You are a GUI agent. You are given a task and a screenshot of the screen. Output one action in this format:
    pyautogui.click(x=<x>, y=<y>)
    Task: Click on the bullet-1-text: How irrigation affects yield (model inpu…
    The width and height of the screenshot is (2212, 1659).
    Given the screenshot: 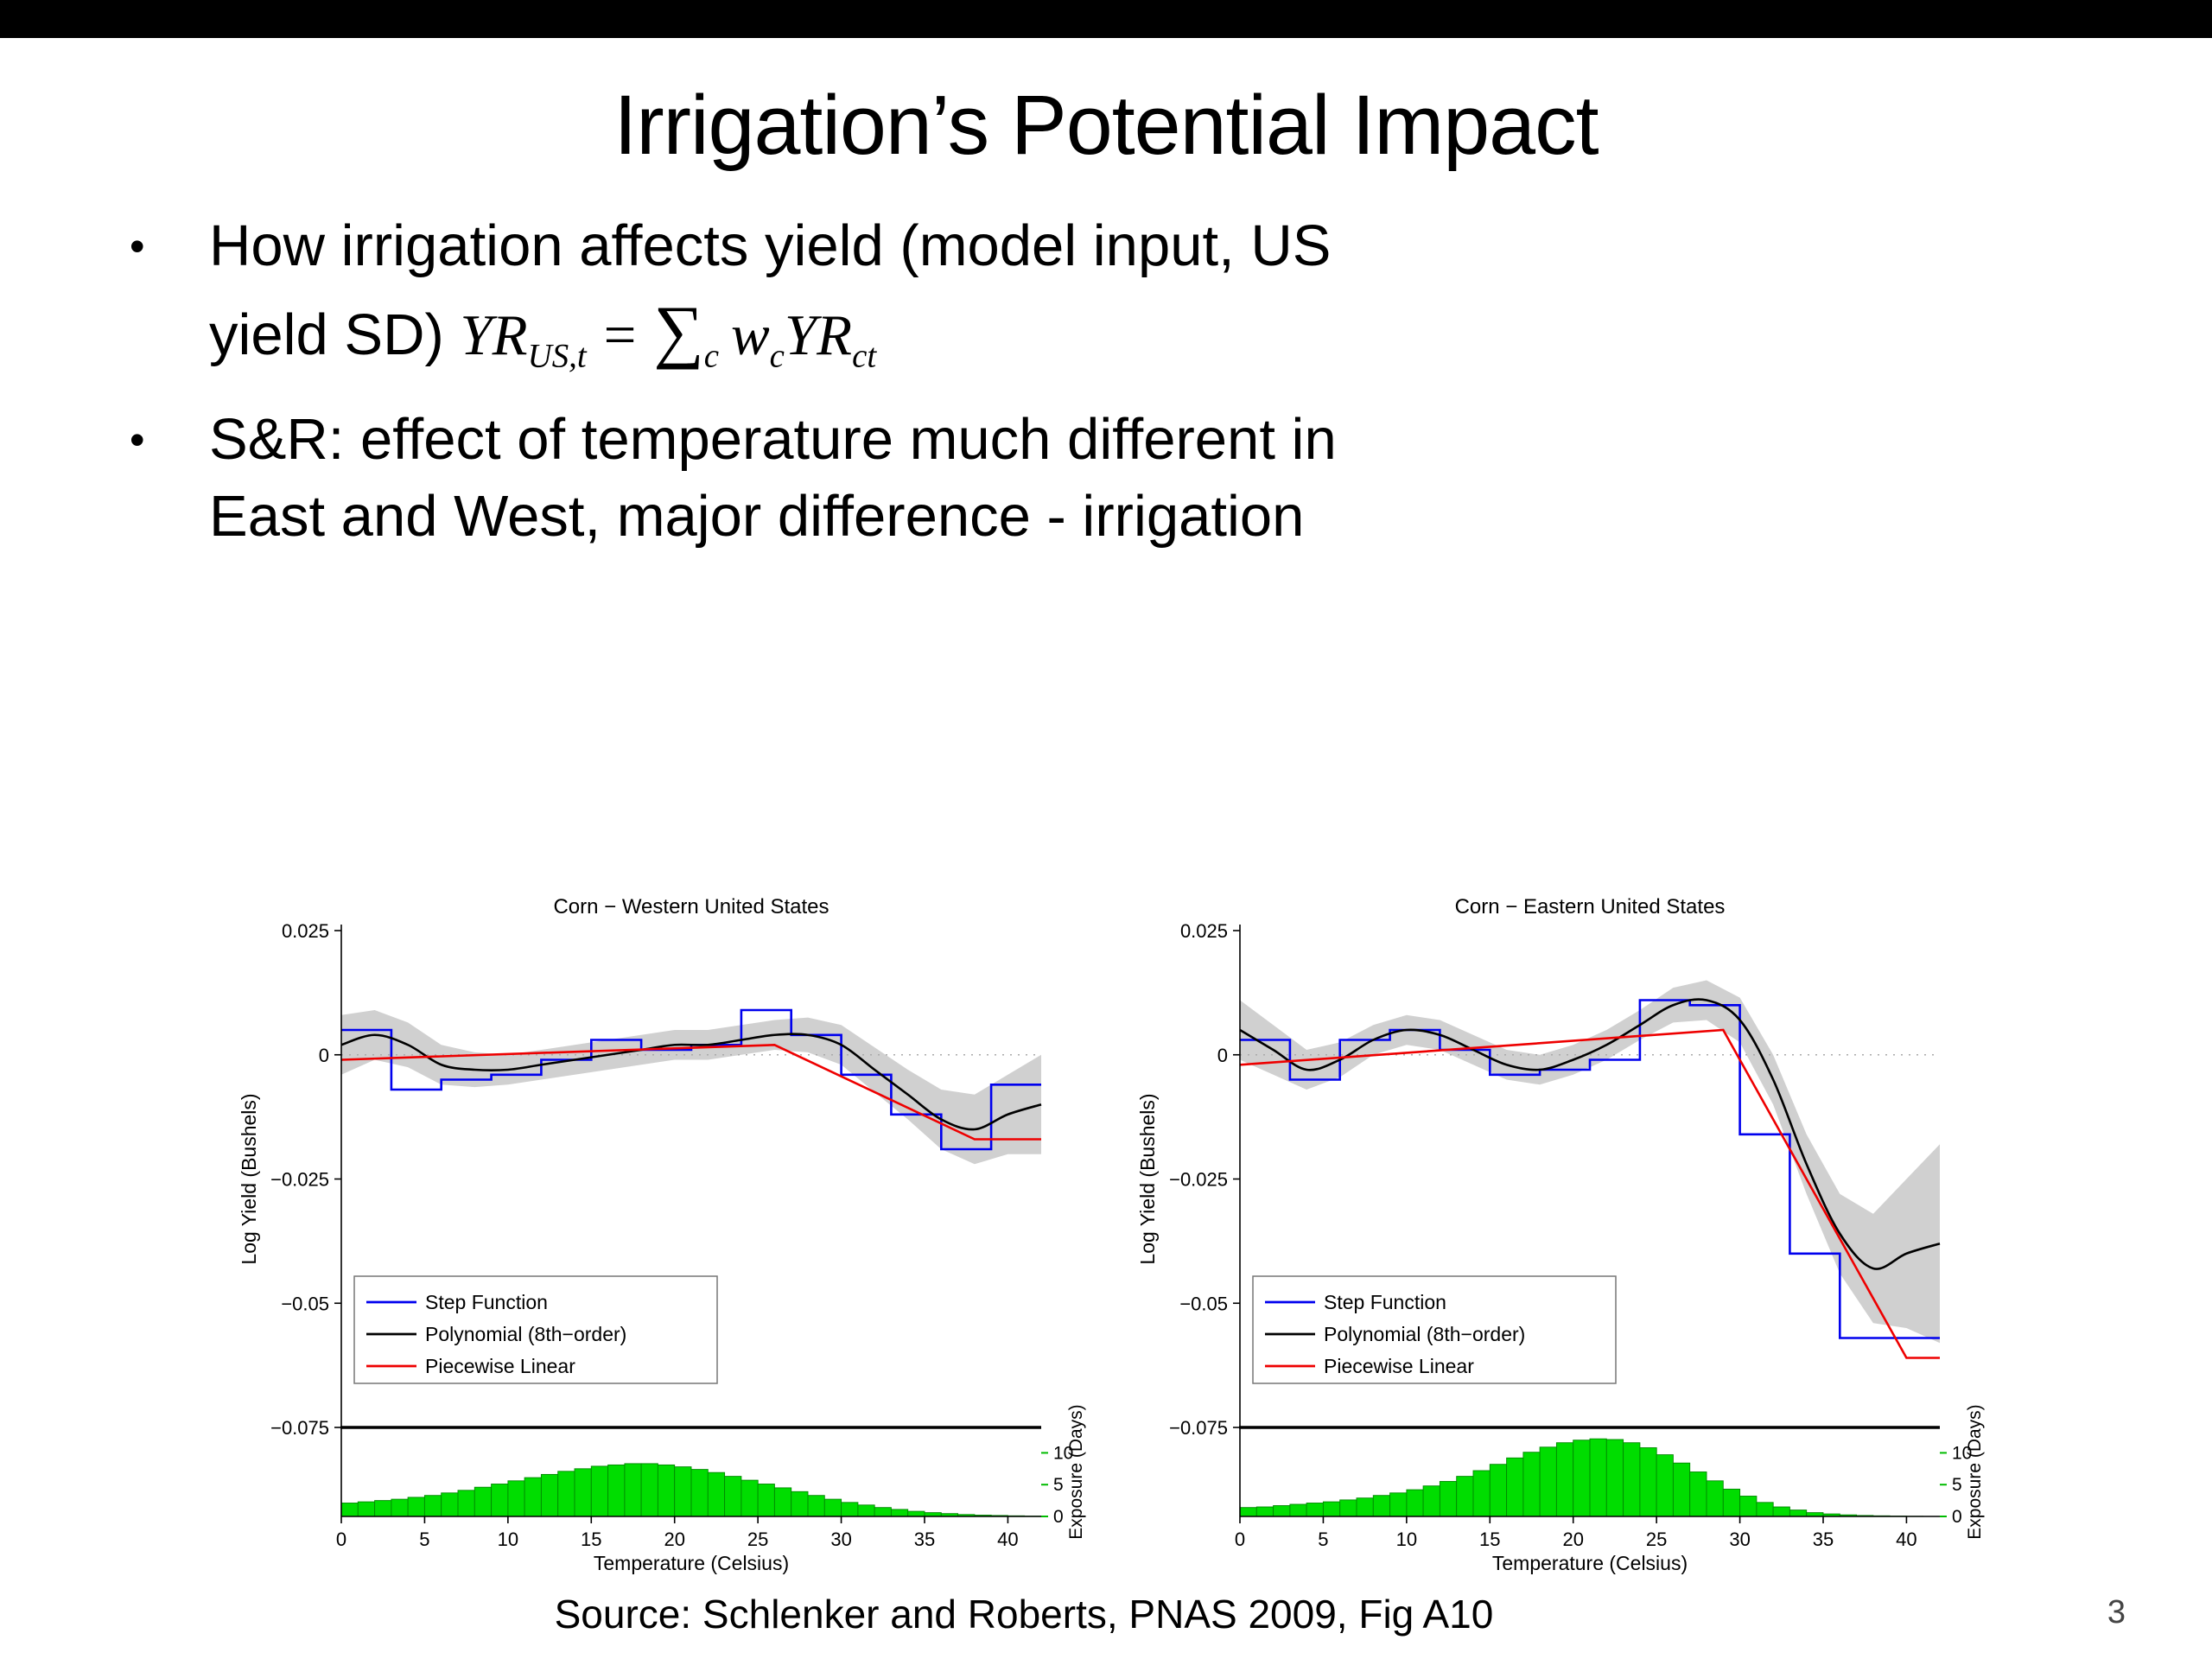 What is the action you would take?
    pyautogui.click(x=1154, y=293)
    